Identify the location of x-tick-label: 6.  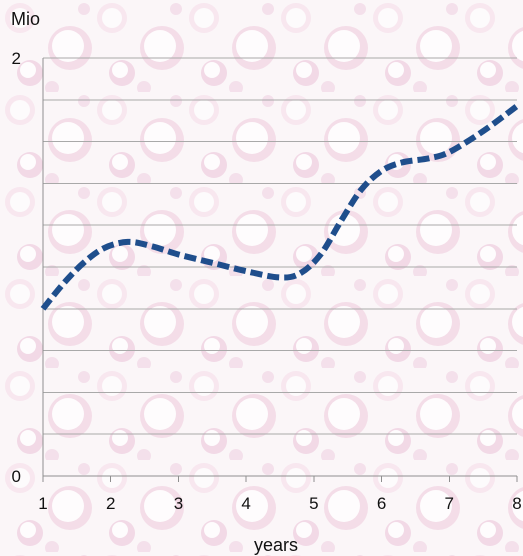
(381, 503).